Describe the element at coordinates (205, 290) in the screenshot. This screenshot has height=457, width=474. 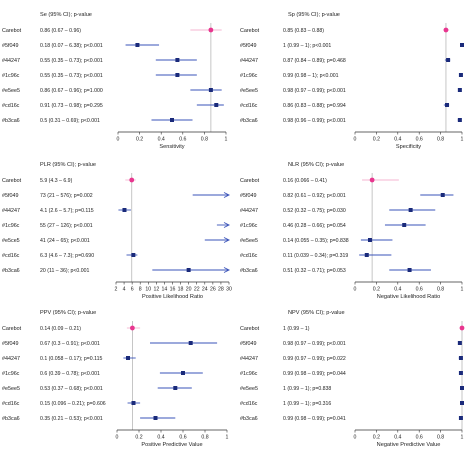
I see `x-tick-label: 24` at that location.